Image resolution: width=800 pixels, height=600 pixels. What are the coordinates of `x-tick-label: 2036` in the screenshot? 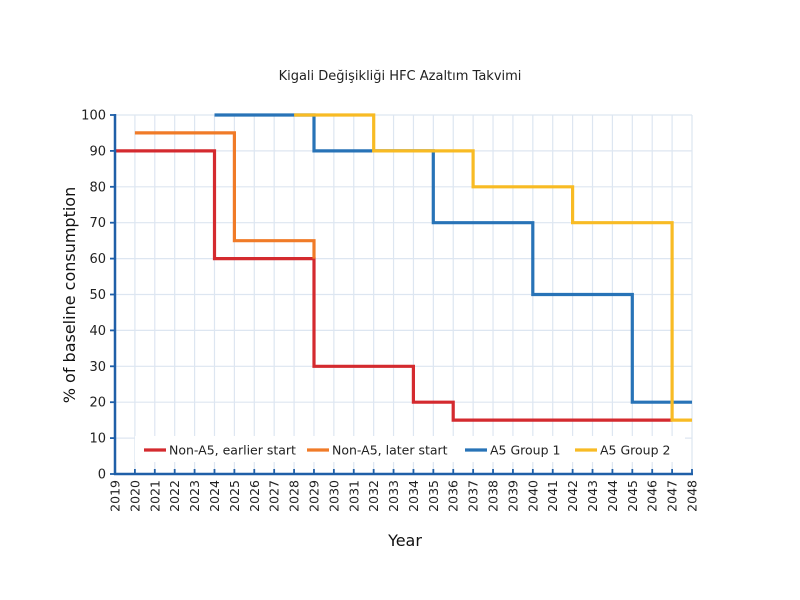 It's located at (453, 496).